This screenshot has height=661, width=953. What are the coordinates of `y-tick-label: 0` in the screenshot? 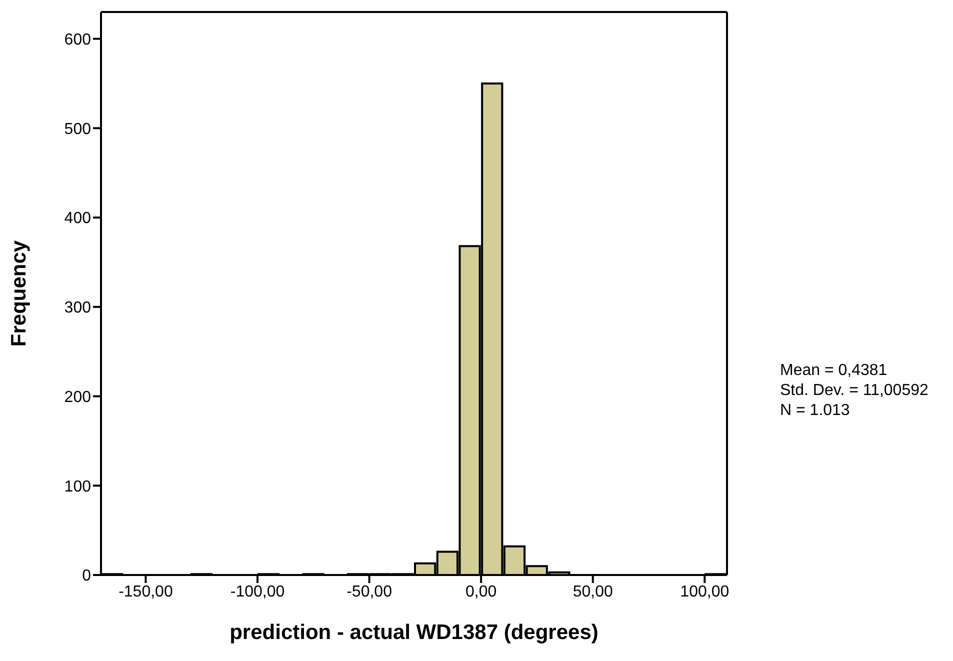 It's located at (87, 576).